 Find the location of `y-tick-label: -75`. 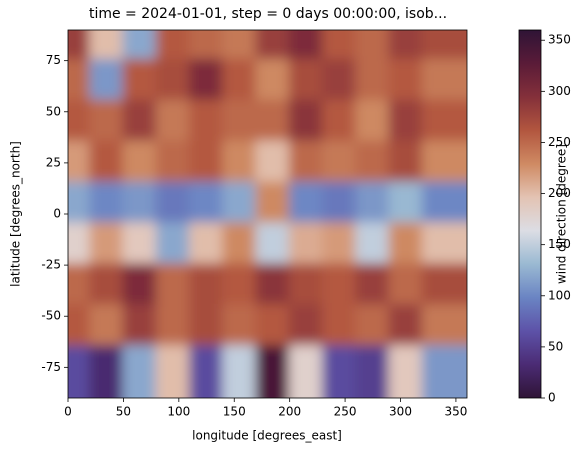

y-tick-label: -75 is located at coordinates (51, 367).